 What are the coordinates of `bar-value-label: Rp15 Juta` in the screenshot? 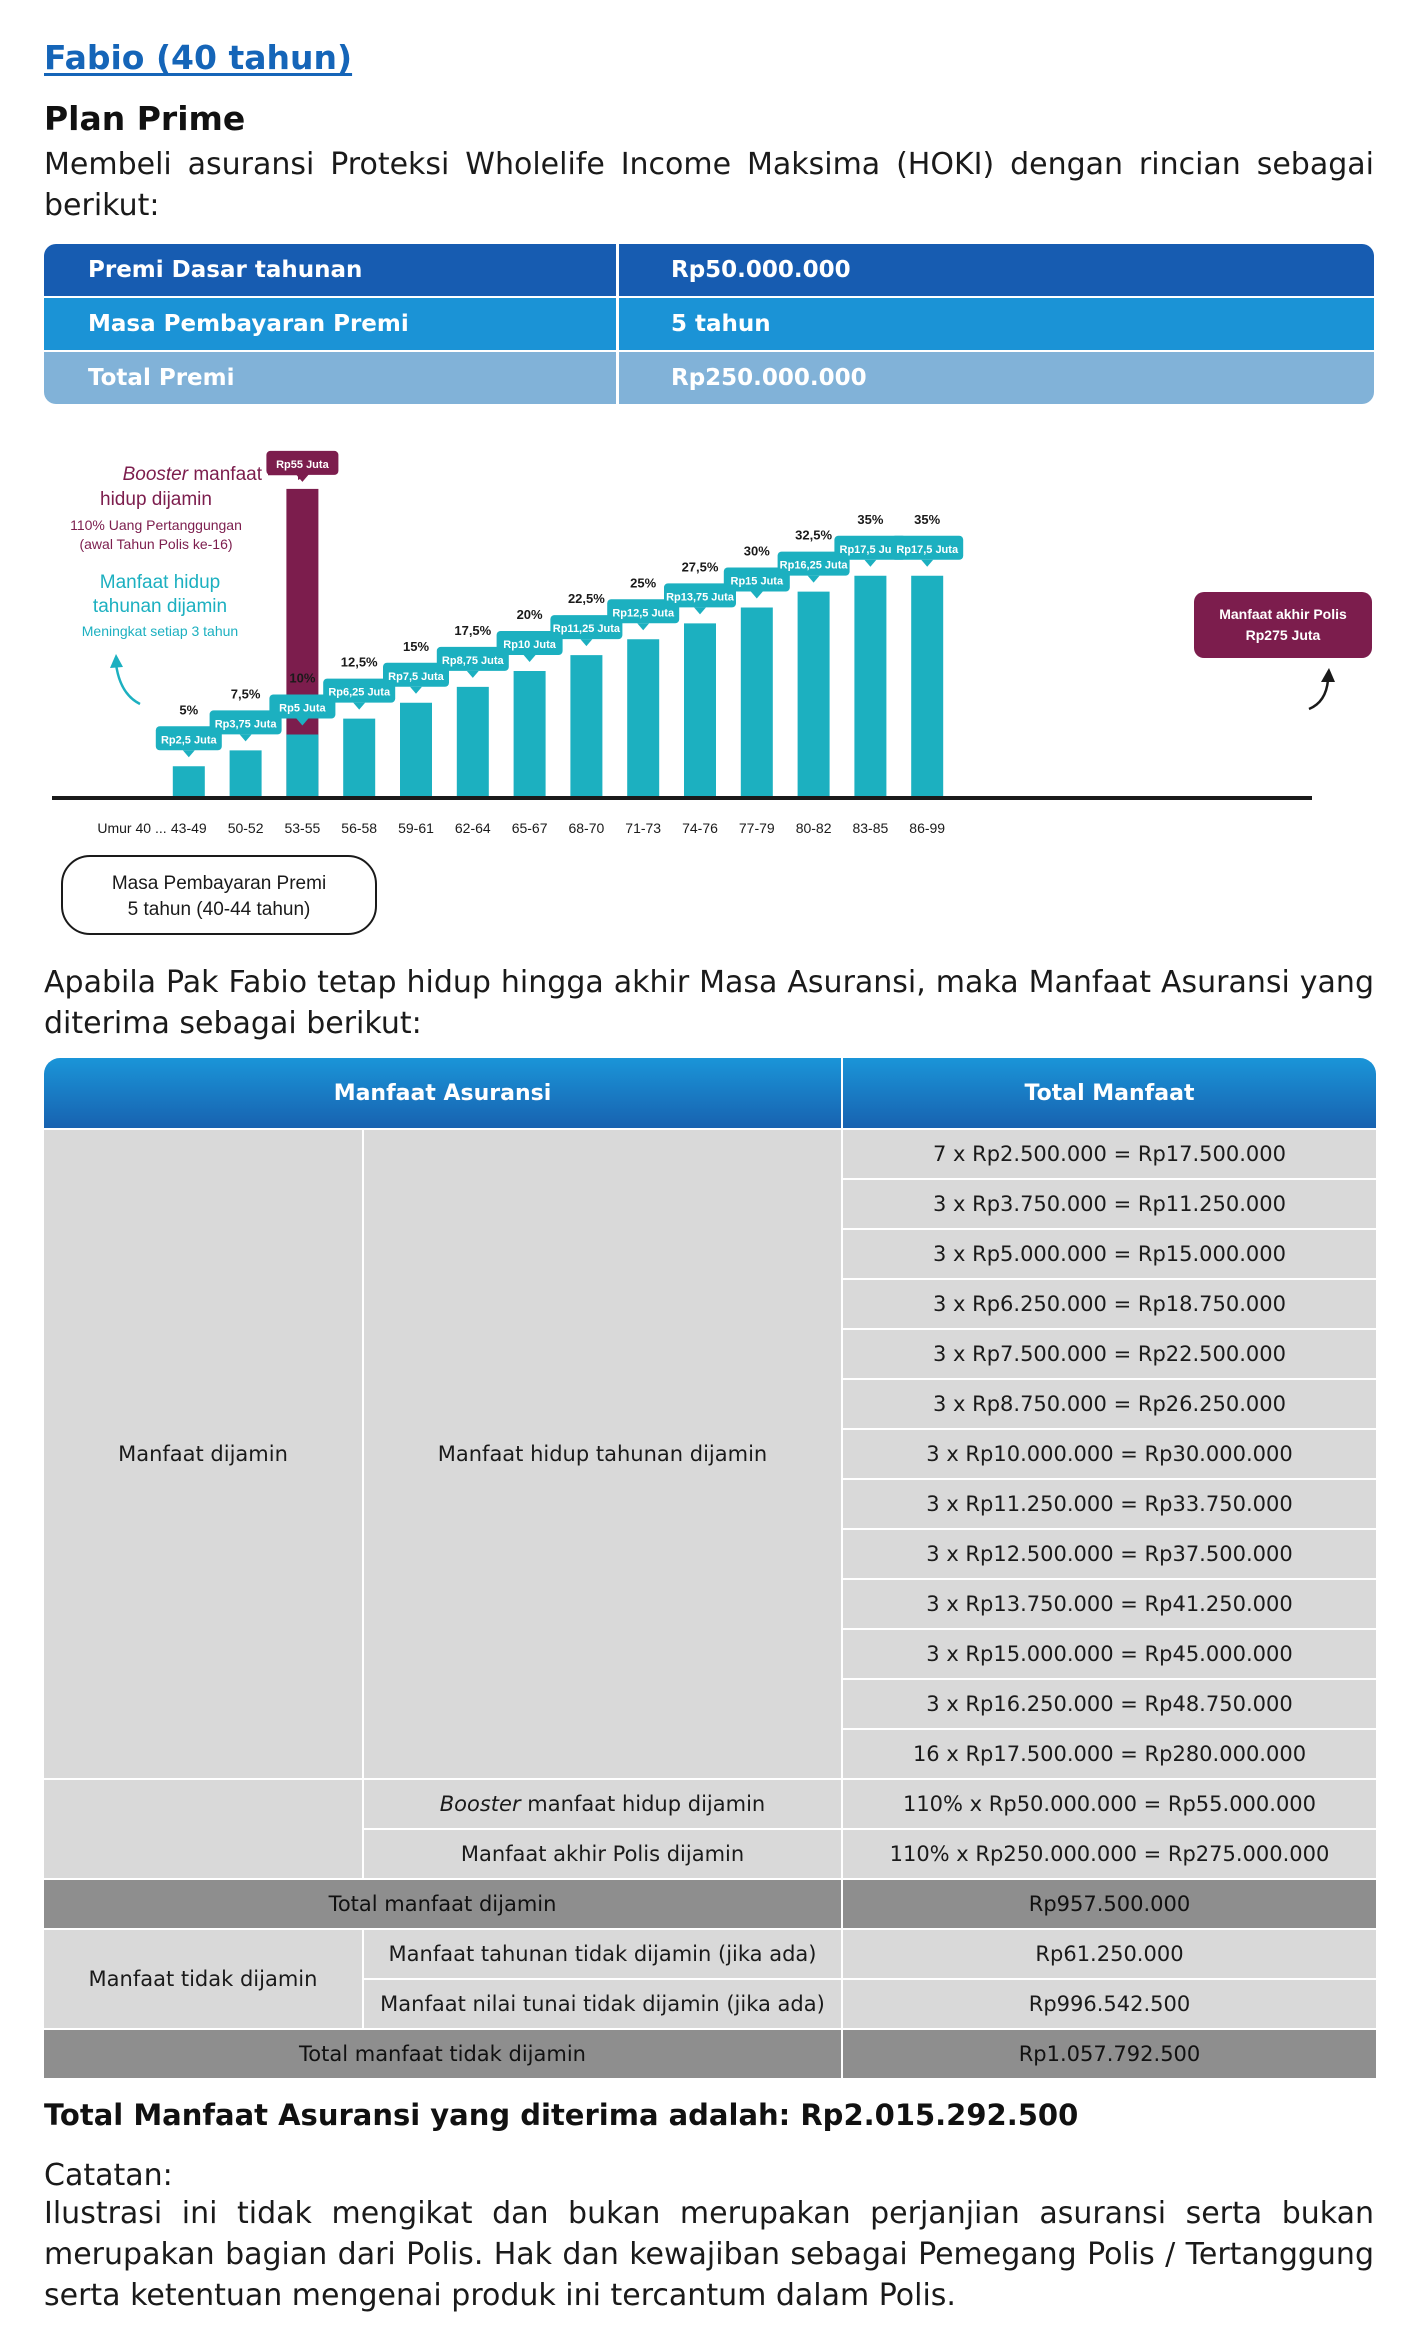 It's located at (757, 582).